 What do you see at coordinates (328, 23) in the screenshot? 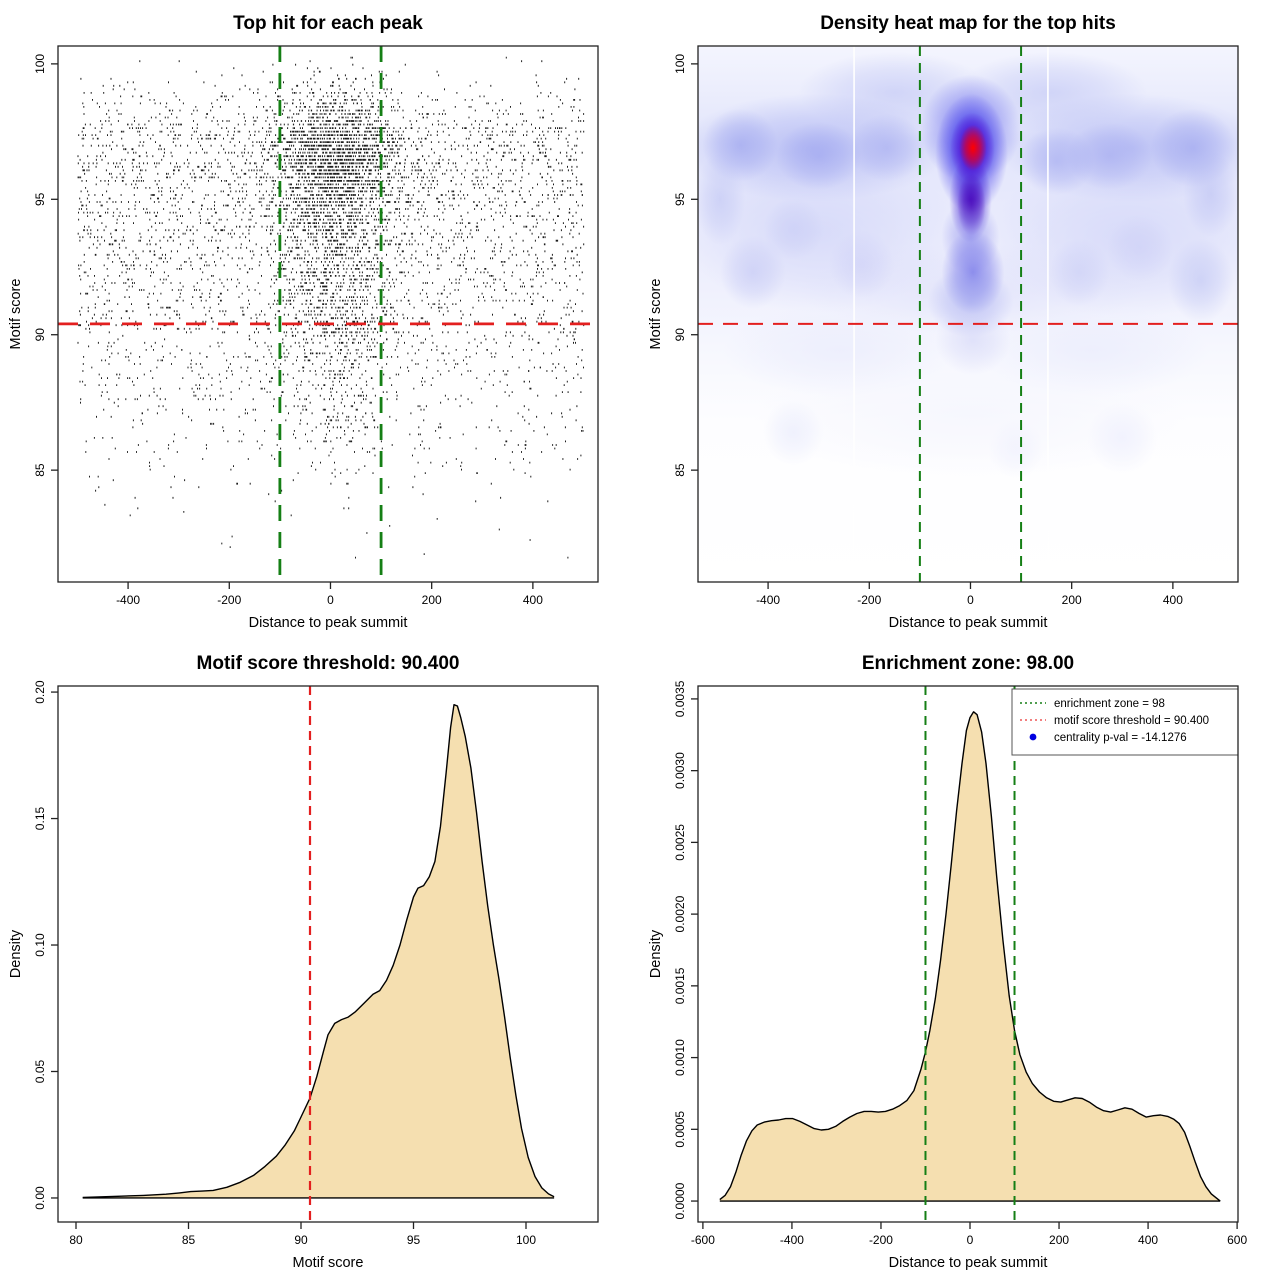
I see `plot-title: Top hit for each peak` at bounding box center [328, 23].